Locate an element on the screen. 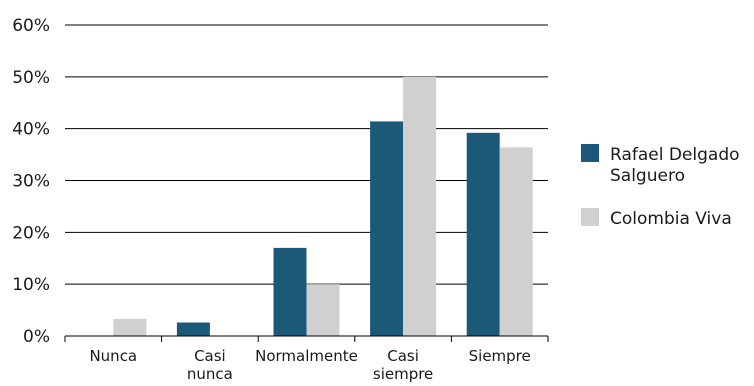 This screenshot has height=386, width=754. x-tick-label: nunca is located at coordinates (210, 374).